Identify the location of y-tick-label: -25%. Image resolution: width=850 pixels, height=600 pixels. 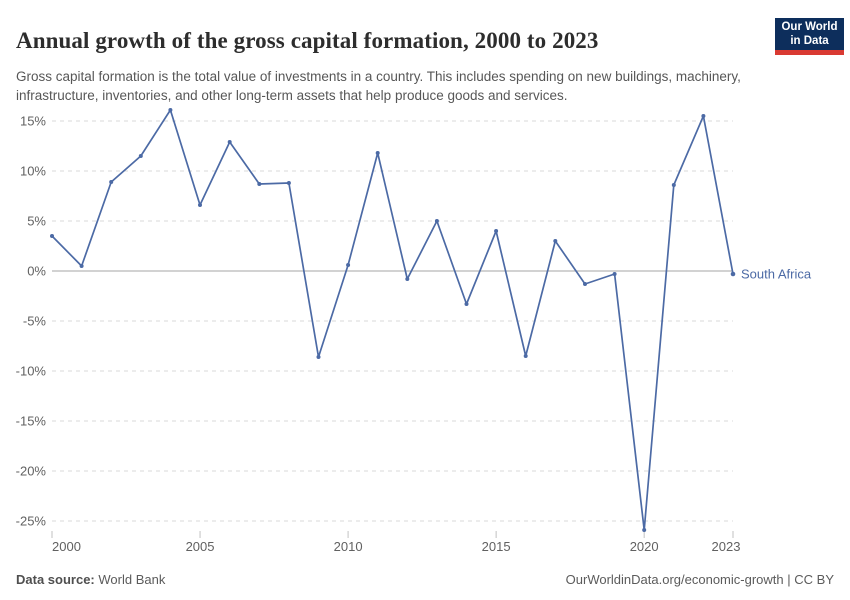
(31, 521).